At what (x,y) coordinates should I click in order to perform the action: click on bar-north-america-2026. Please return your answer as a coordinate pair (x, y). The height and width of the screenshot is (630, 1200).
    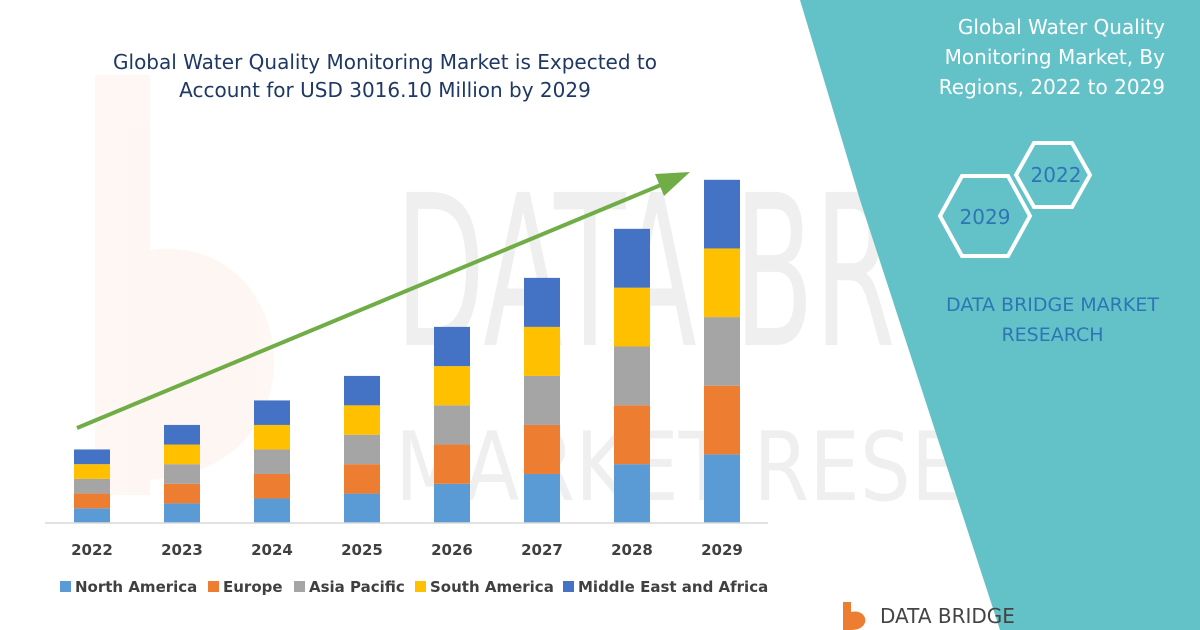
    Looking at the image, I should click on (452, 503).